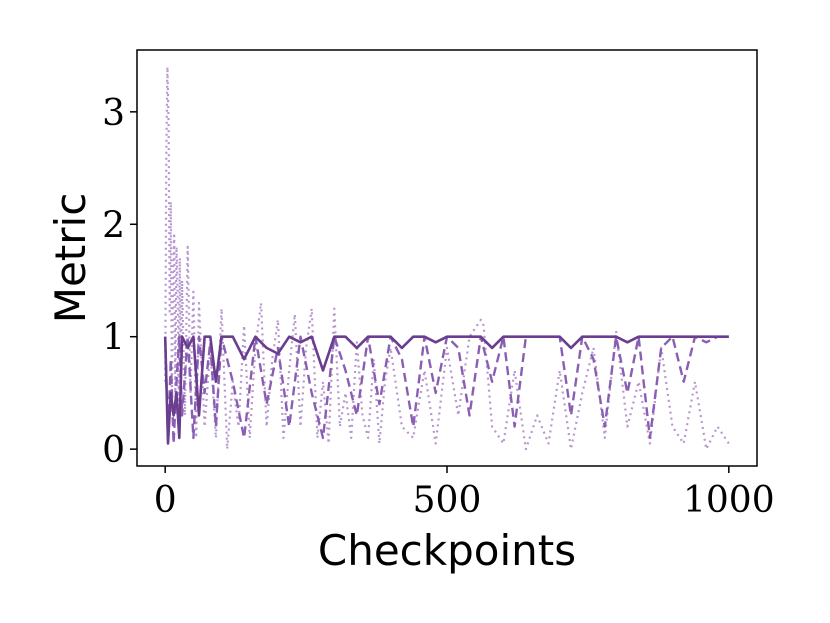 This screenshot has height=623, width=830. I want to click on y-axis-label: Metric, so click(70, 258).